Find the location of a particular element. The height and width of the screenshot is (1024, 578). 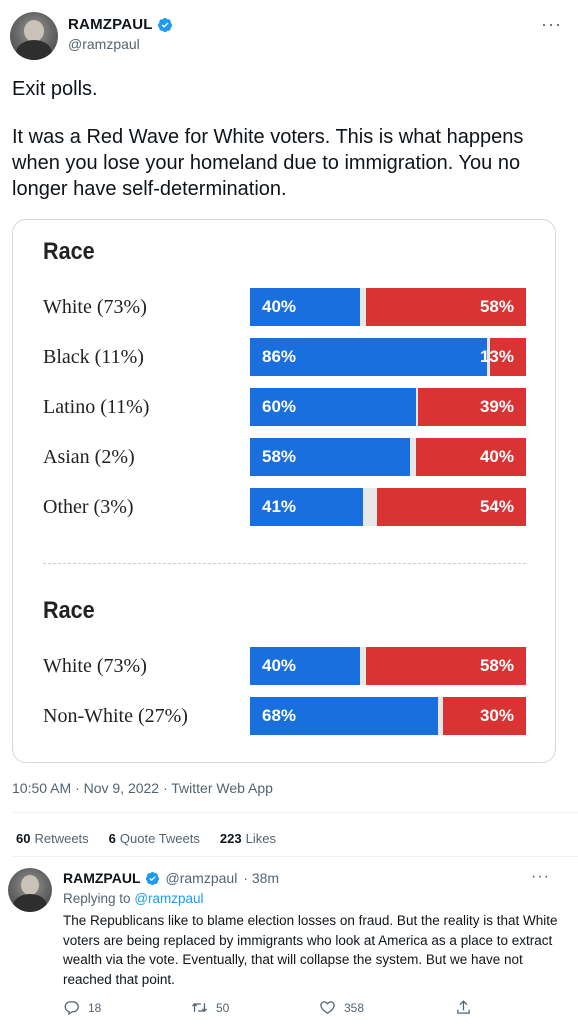

section-divider is located at coordinates (284, 563).